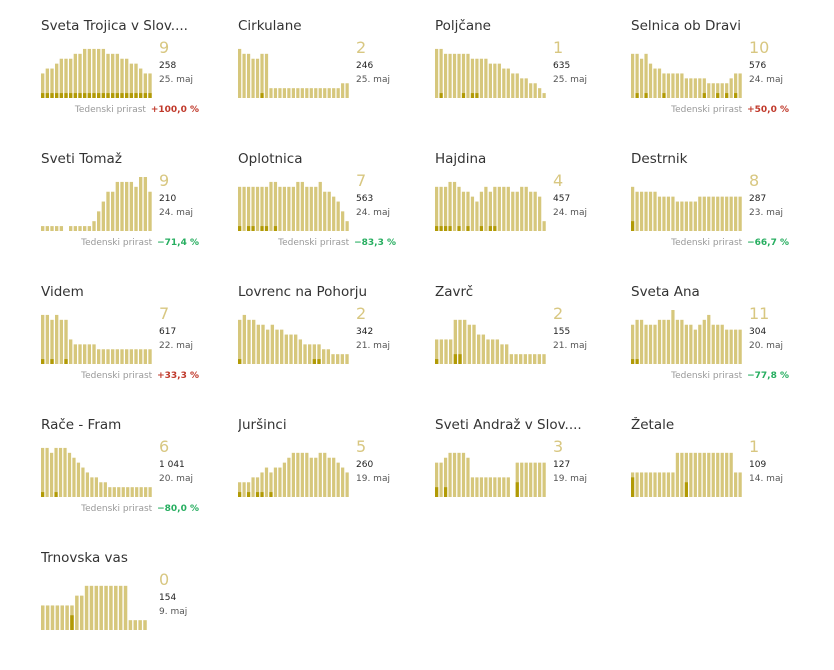 Image resolution: width=834 pixels, height=670 pixels. I want to click on weekly-growth: Tedenski prirast −77,8 %, so click(730, 376).